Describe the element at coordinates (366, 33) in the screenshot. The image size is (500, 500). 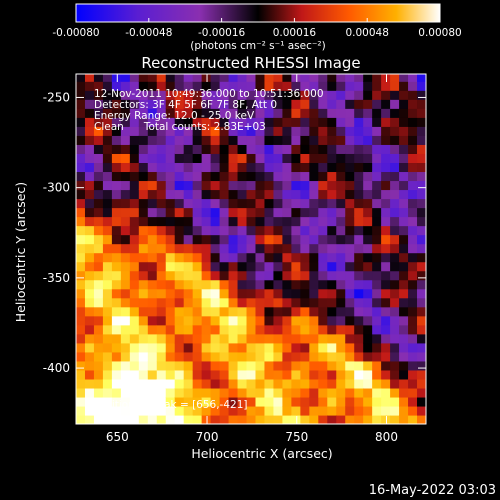
I see `colorbar-tick-label: 0.00048` at that location.